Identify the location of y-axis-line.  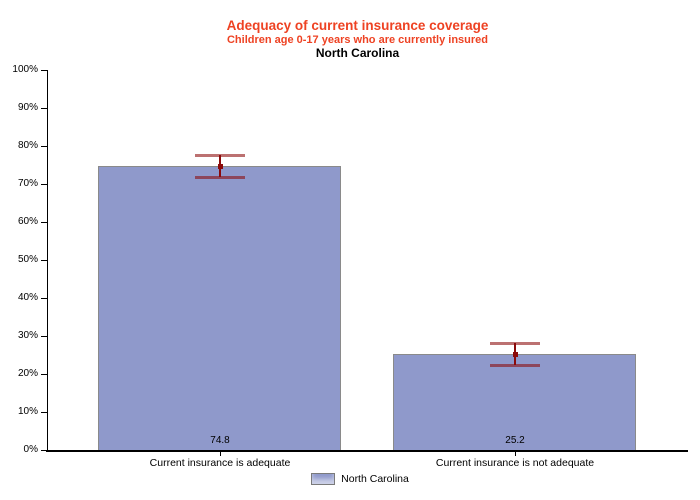
(47, 260).